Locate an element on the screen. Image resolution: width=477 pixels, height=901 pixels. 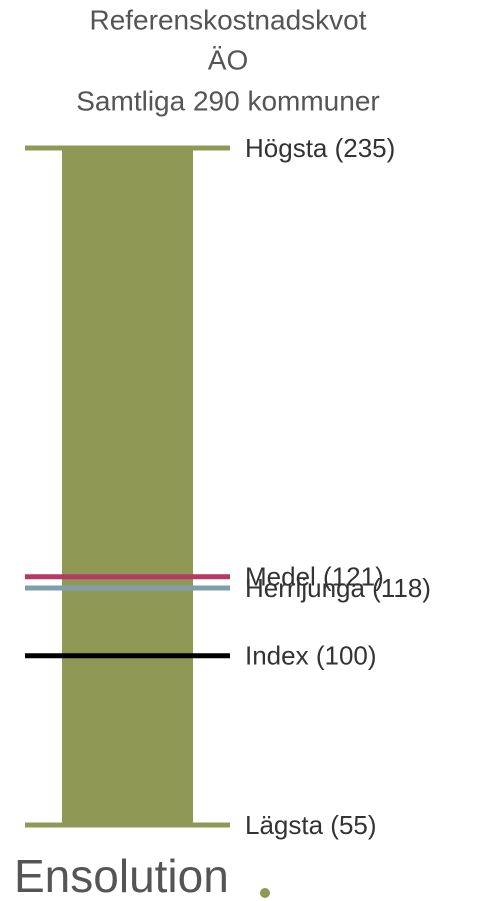
marker-label: Medel (121) is located at coordinates (314, 577).